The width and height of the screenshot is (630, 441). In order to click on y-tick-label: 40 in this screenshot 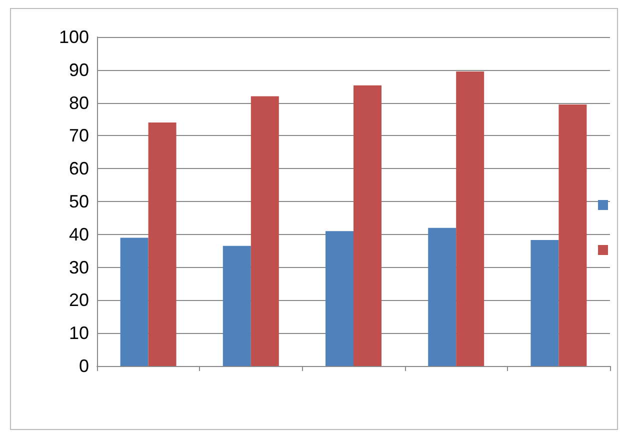, I will do `click(78, 234)`.